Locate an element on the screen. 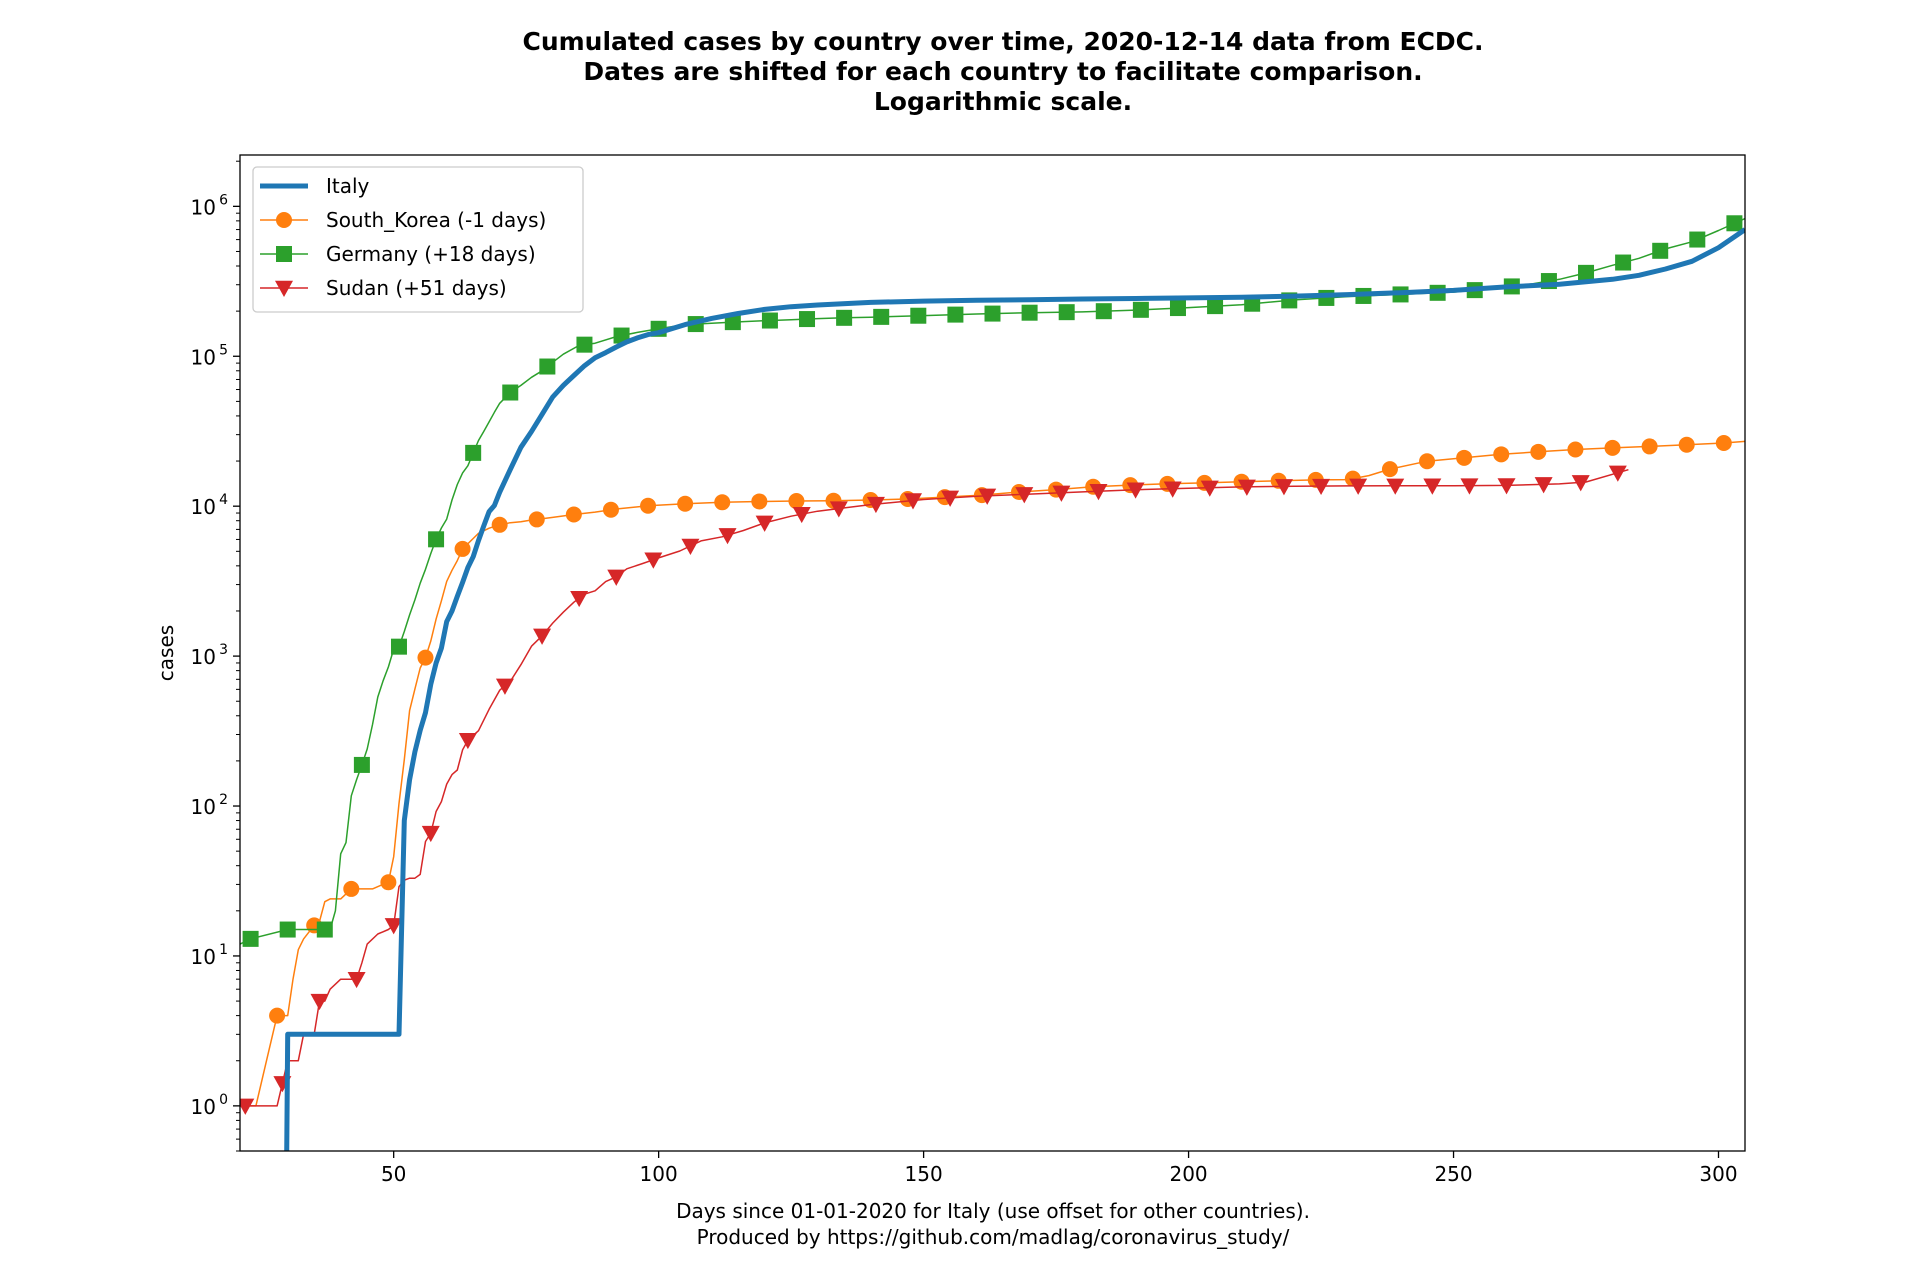  legend-entry: Sudan (+51 days) is located at coordinates (383, 288).